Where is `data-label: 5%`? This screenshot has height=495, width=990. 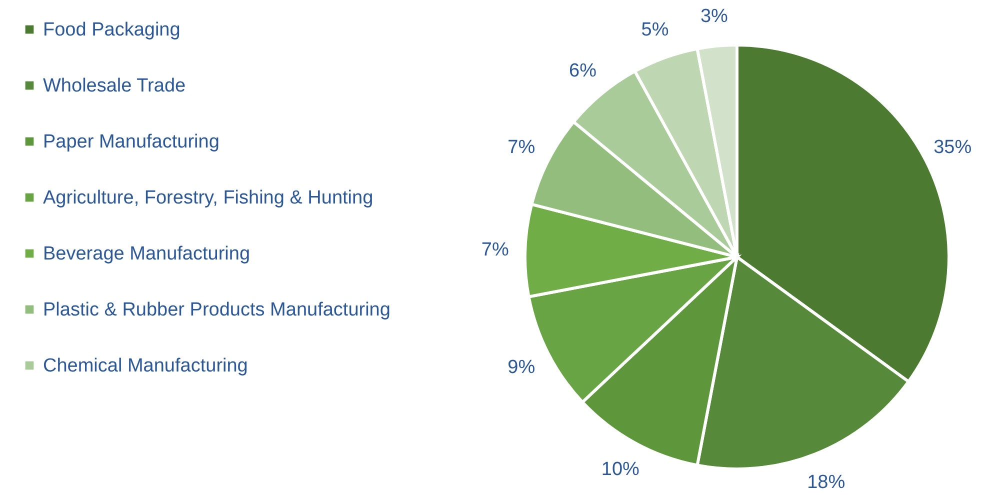 data-label: 5% is located at coordinates (655, 29).